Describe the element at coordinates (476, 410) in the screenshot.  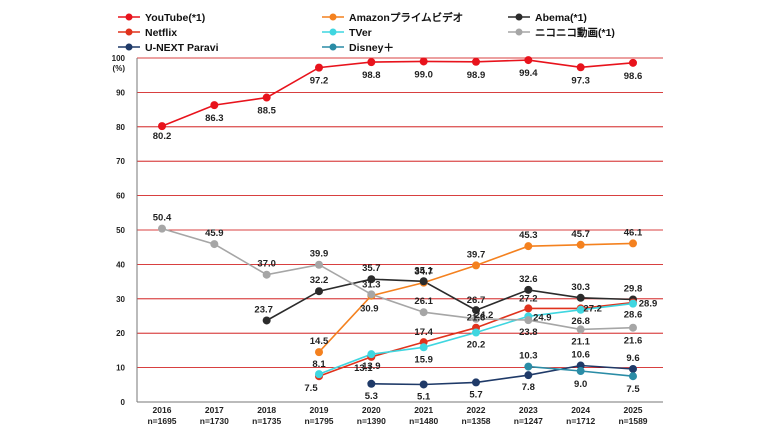
I see `x-tick-label: 2022` at that location.